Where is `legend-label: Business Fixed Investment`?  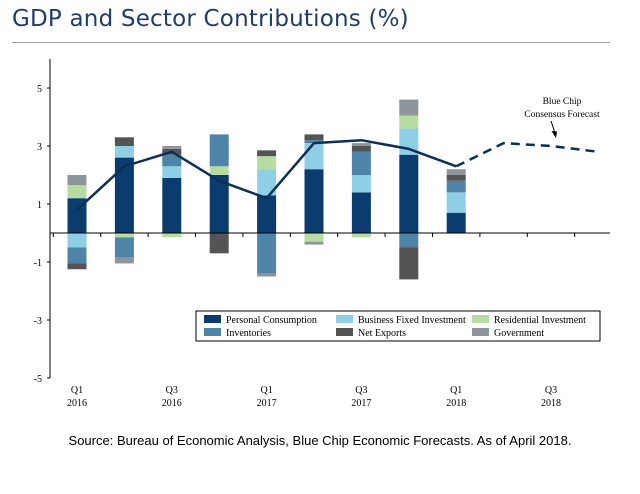
legend-label: Business Fixed Investment is located at coordinates (412, 320).